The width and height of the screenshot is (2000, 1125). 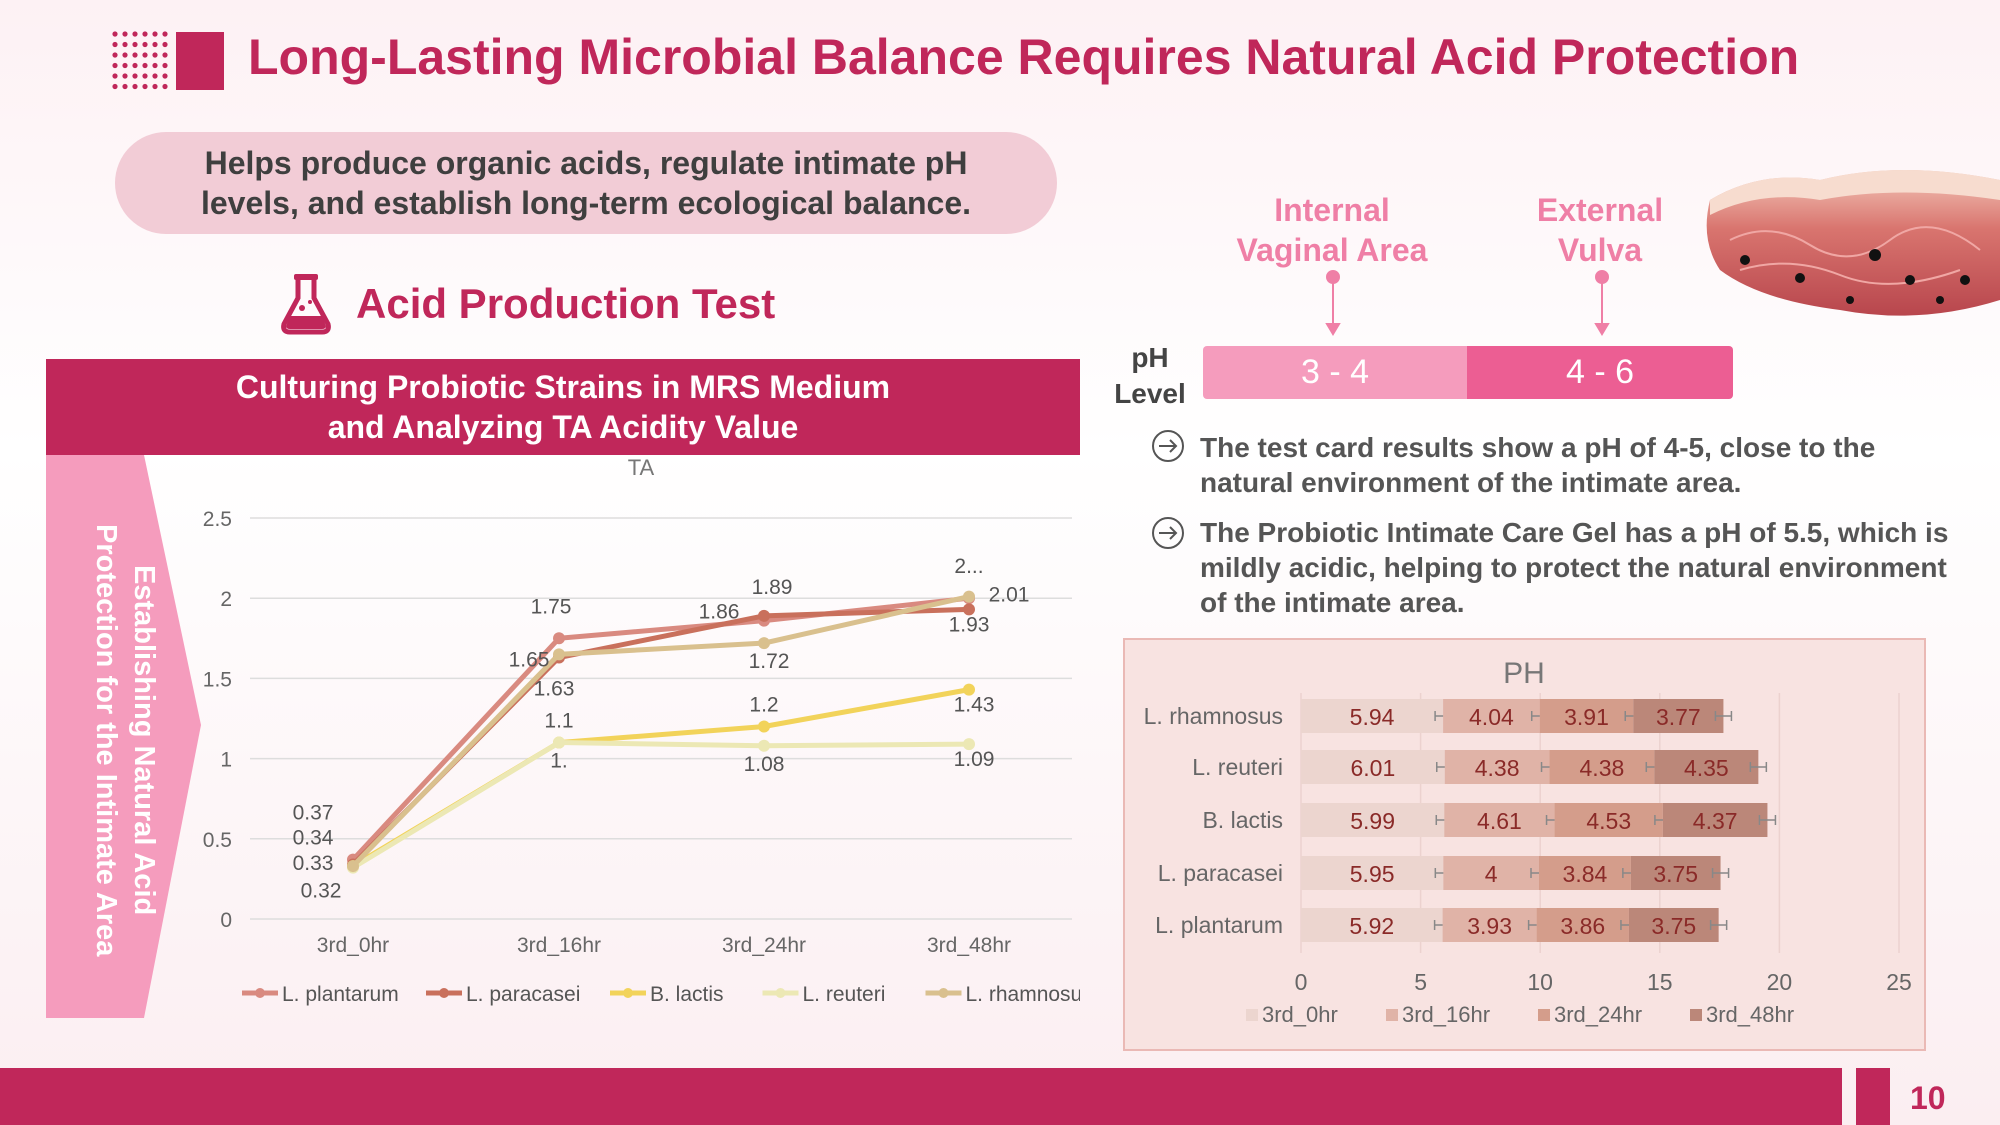 What do you see at coordinates (313, 813) in the screenshot?
I see `data-label: 0.37` at bounding box center [313, 813].